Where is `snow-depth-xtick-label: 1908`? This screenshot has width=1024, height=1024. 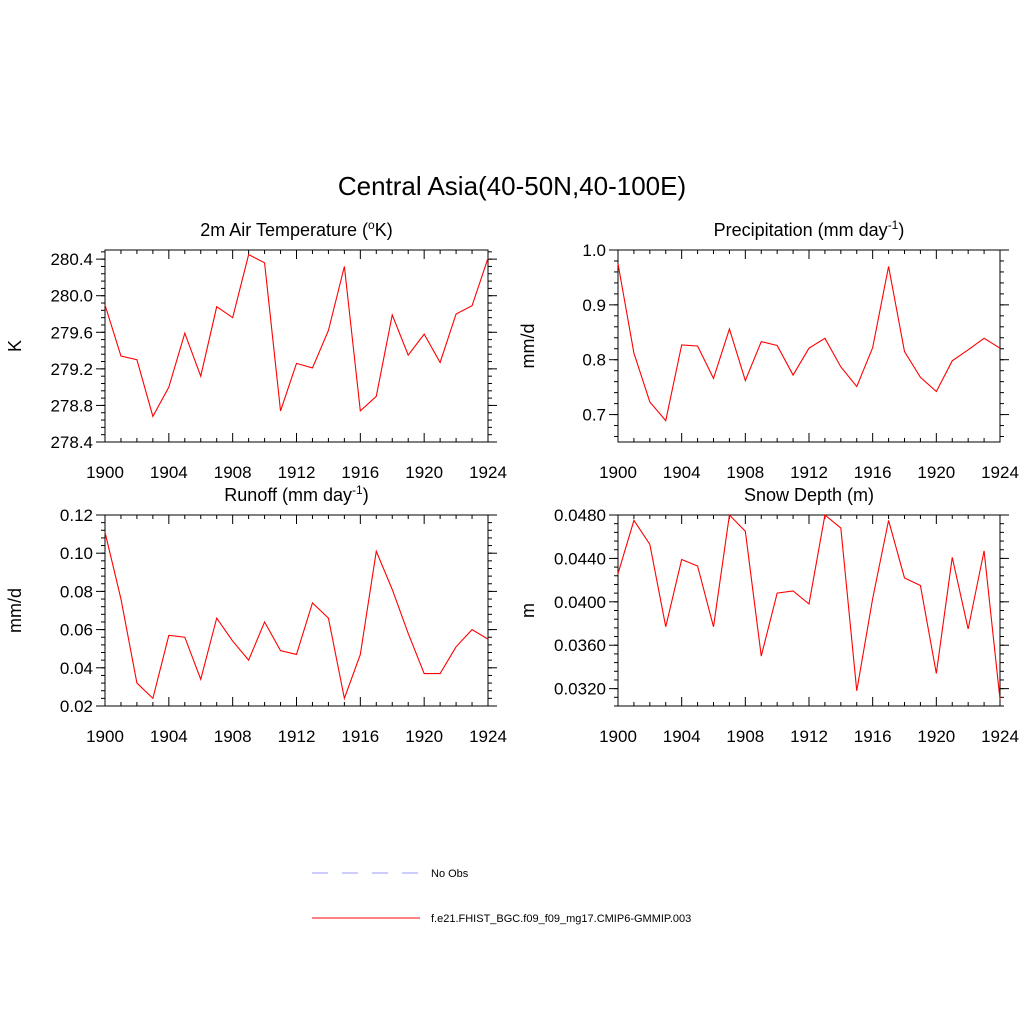 snow-depth-xtick-label: 1908 is located at coordinates (745, 736).